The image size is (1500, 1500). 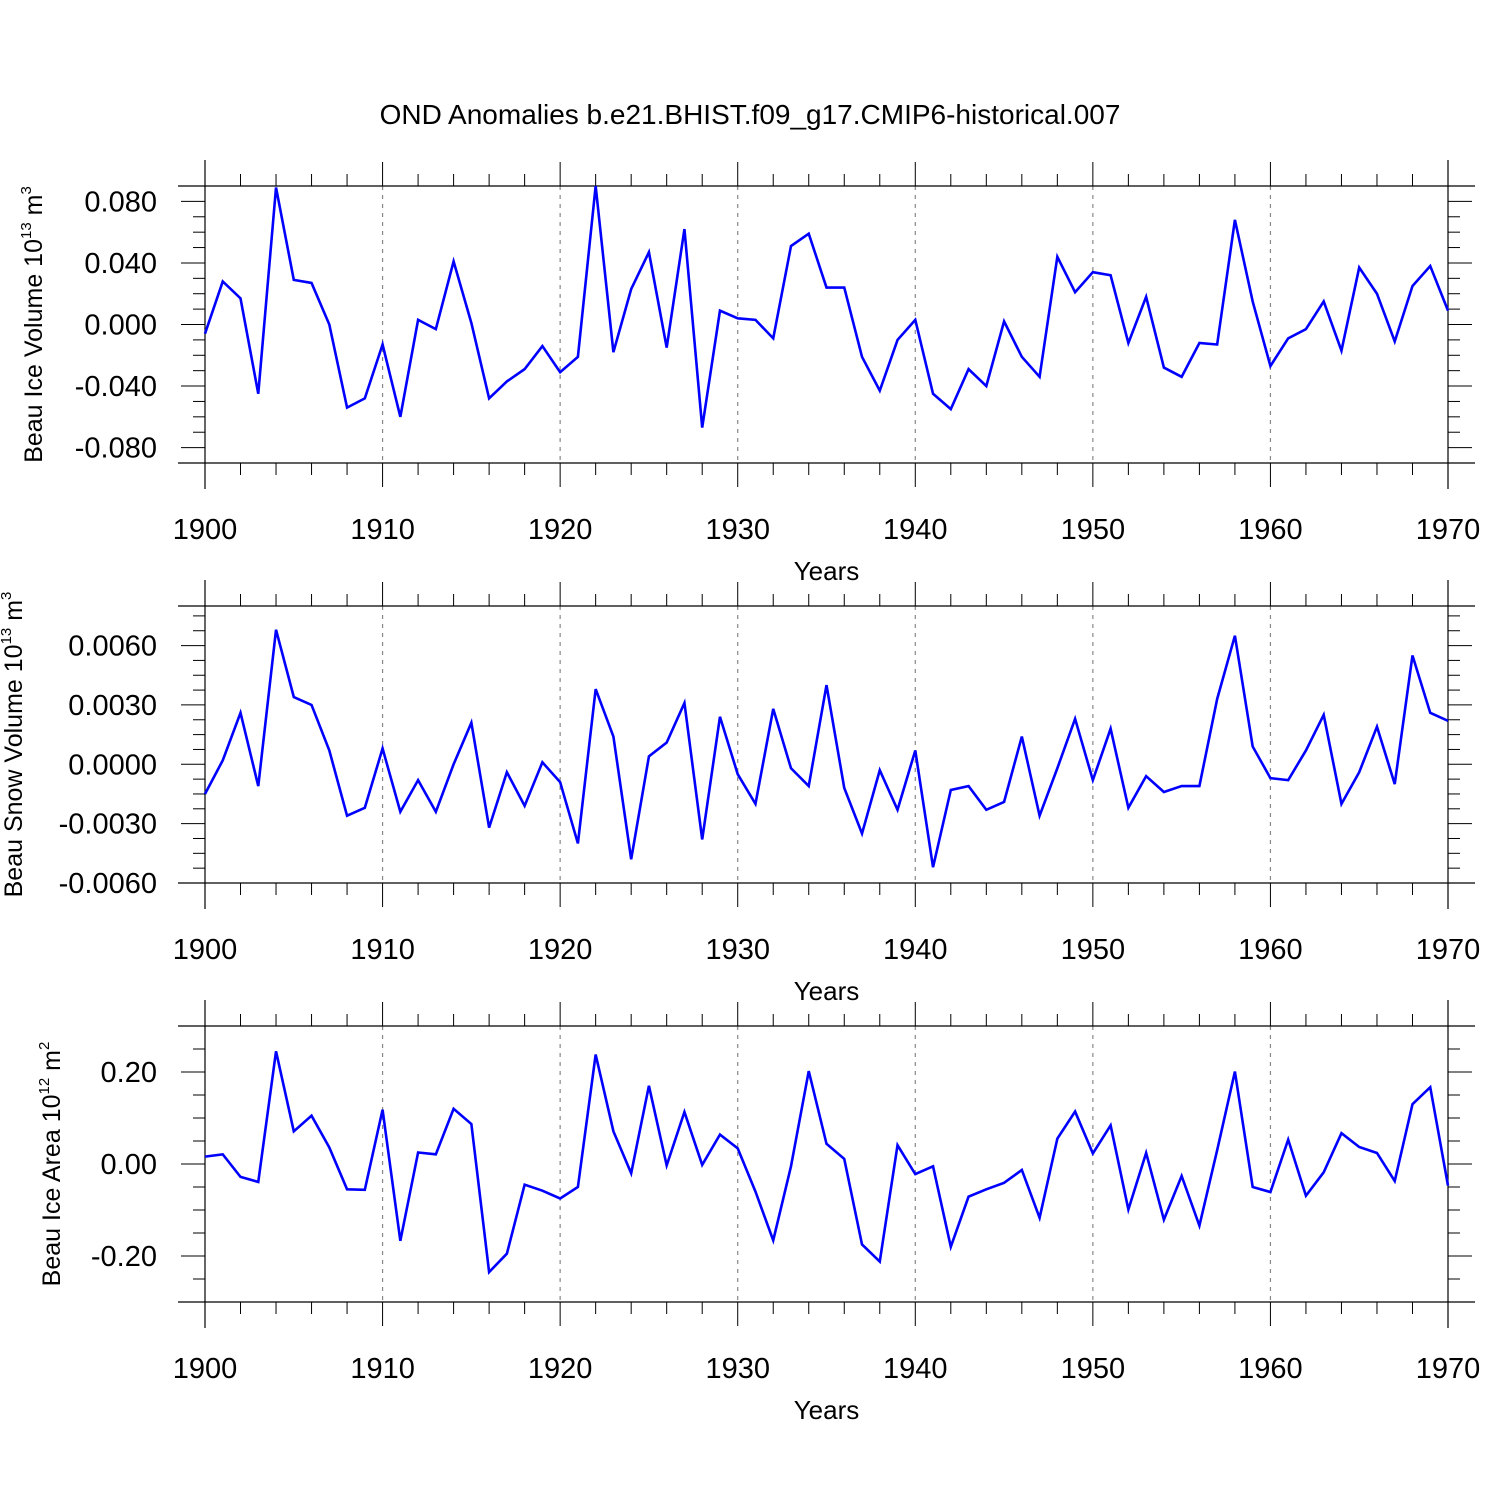 I want to click on y-axis-label-superscript: 12, so click(x=44, y=1086).